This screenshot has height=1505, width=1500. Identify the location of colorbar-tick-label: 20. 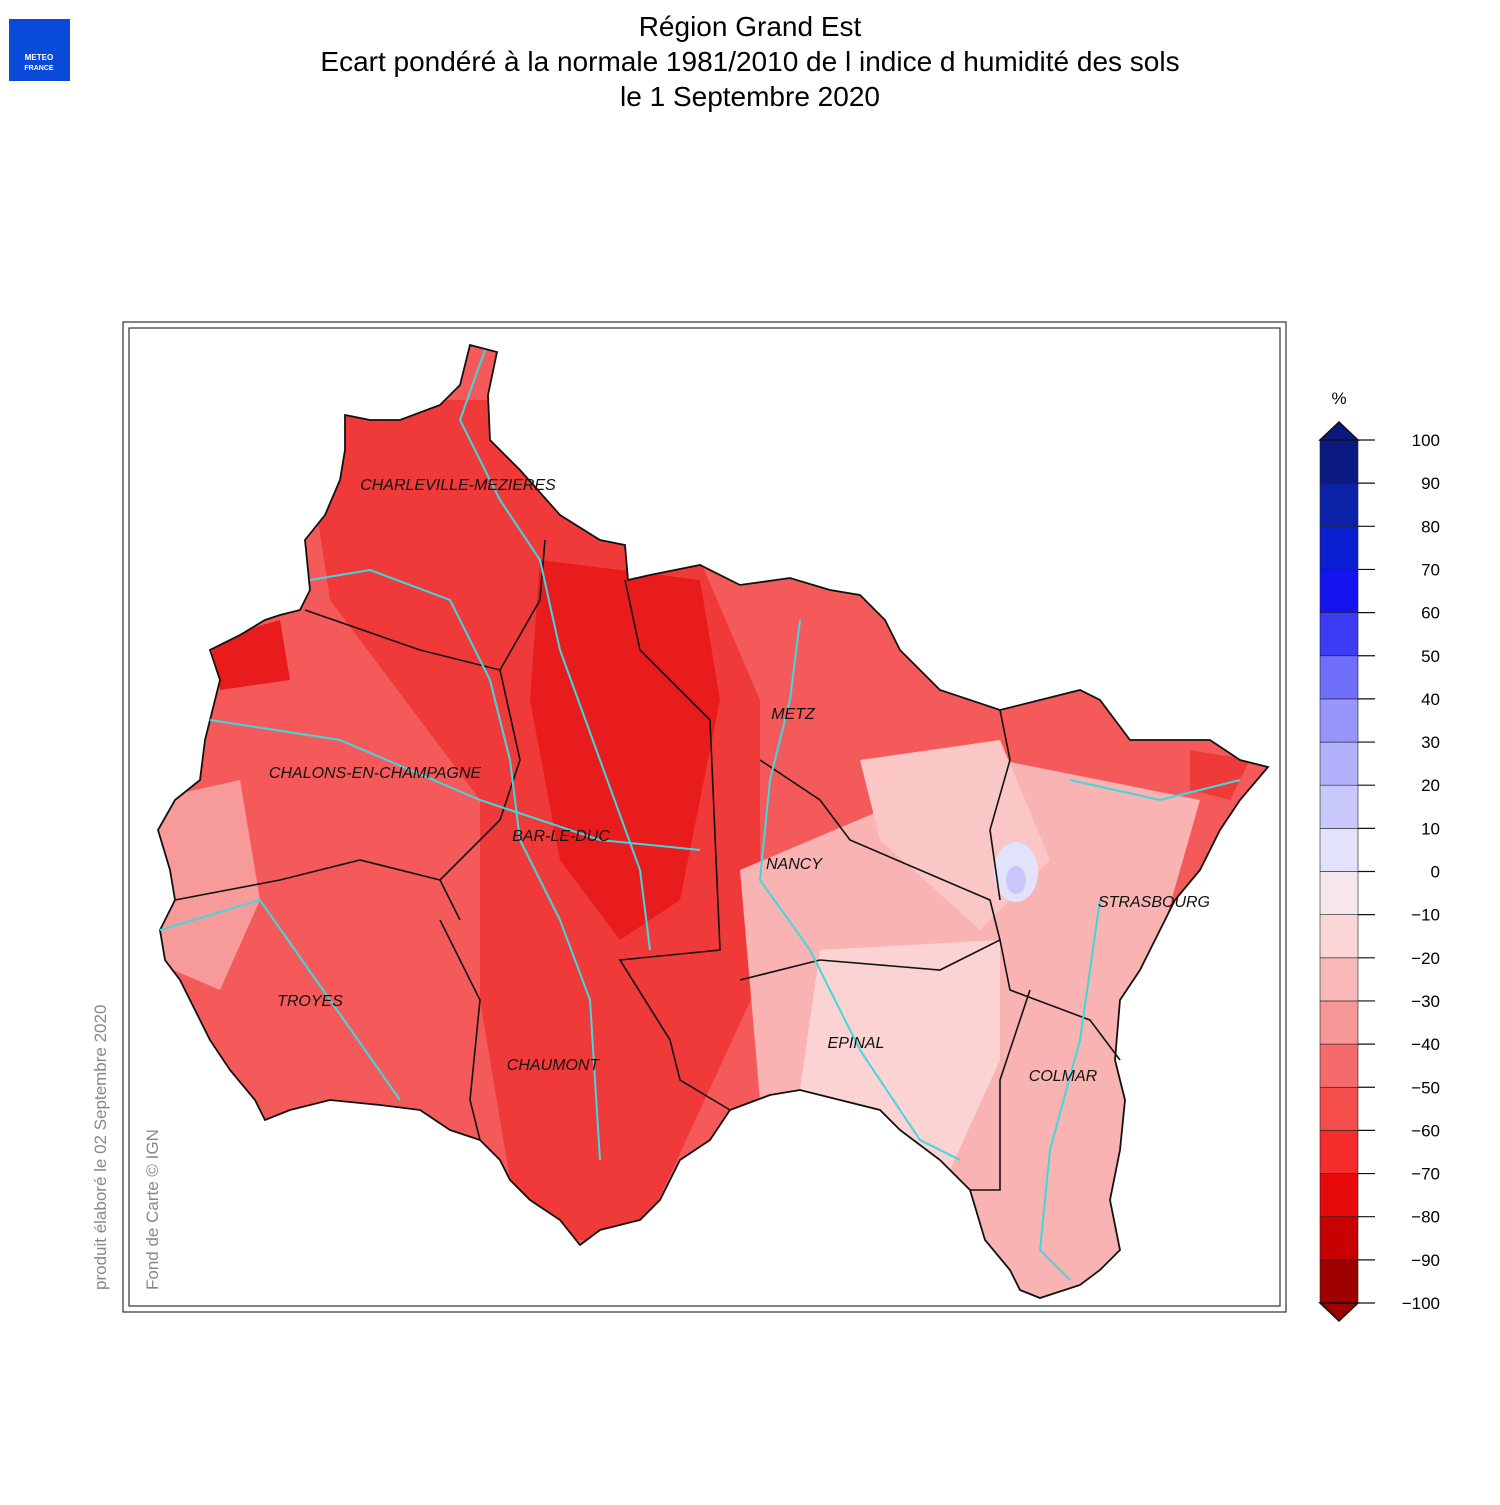
(1430, 785).